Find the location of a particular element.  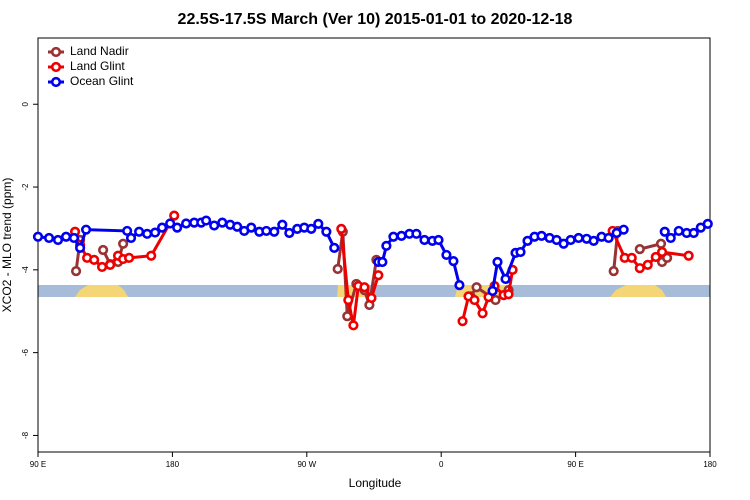

y-tick-label: -2 is located at coordinates (25, 187).